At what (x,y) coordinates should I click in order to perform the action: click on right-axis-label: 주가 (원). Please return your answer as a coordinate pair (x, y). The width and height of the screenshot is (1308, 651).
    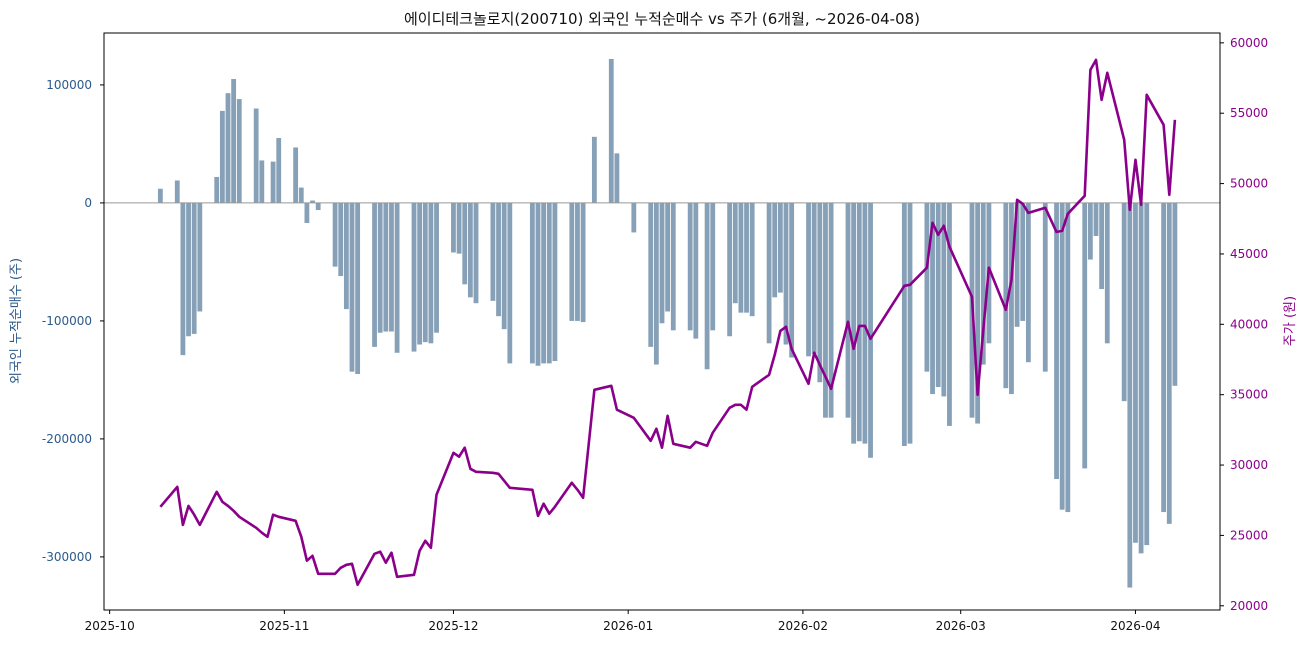
    Looking at the image, I should click on (1290, 321).